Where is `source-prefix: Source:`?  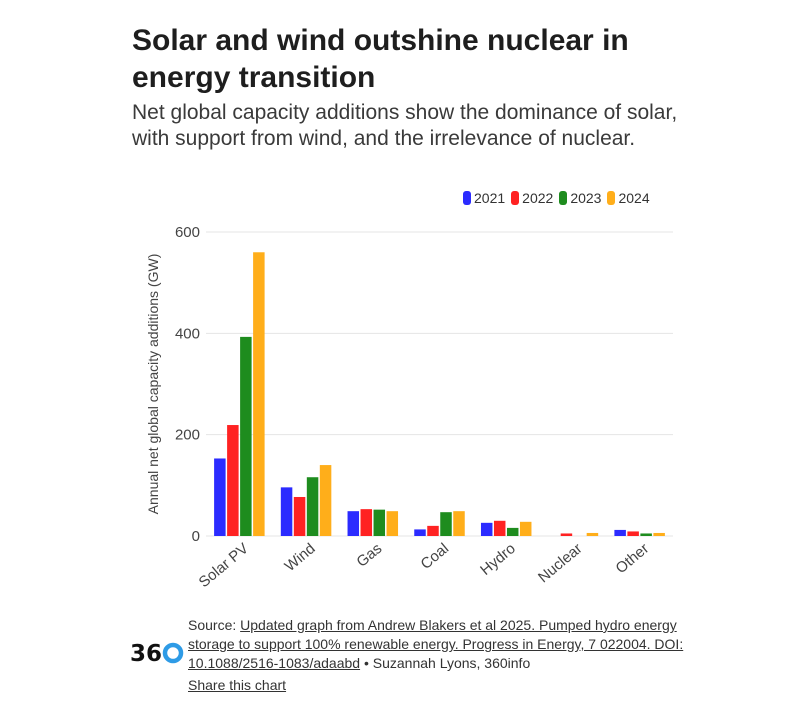
source-prefix: Source: is located at coordinates (214, 625).